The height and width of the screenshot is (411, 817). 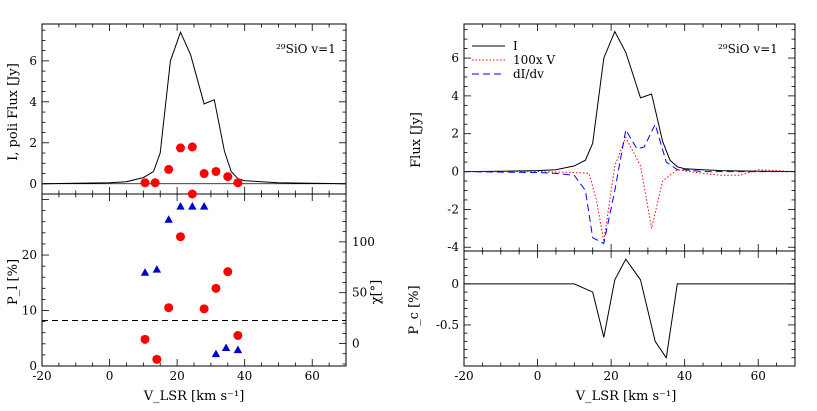 I want to click on didv-line, so click(x=629, y=183).